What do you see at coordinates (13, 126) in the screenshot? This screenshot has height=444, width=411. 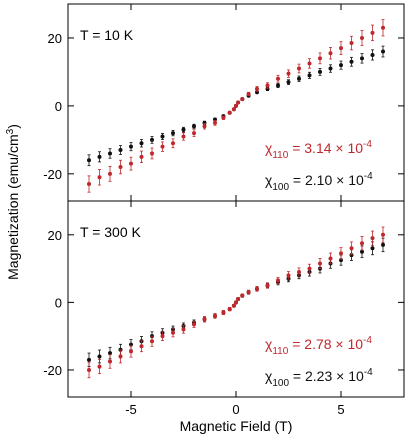 I see `y-axis-label-end: )` at bounding box center [13, 126].